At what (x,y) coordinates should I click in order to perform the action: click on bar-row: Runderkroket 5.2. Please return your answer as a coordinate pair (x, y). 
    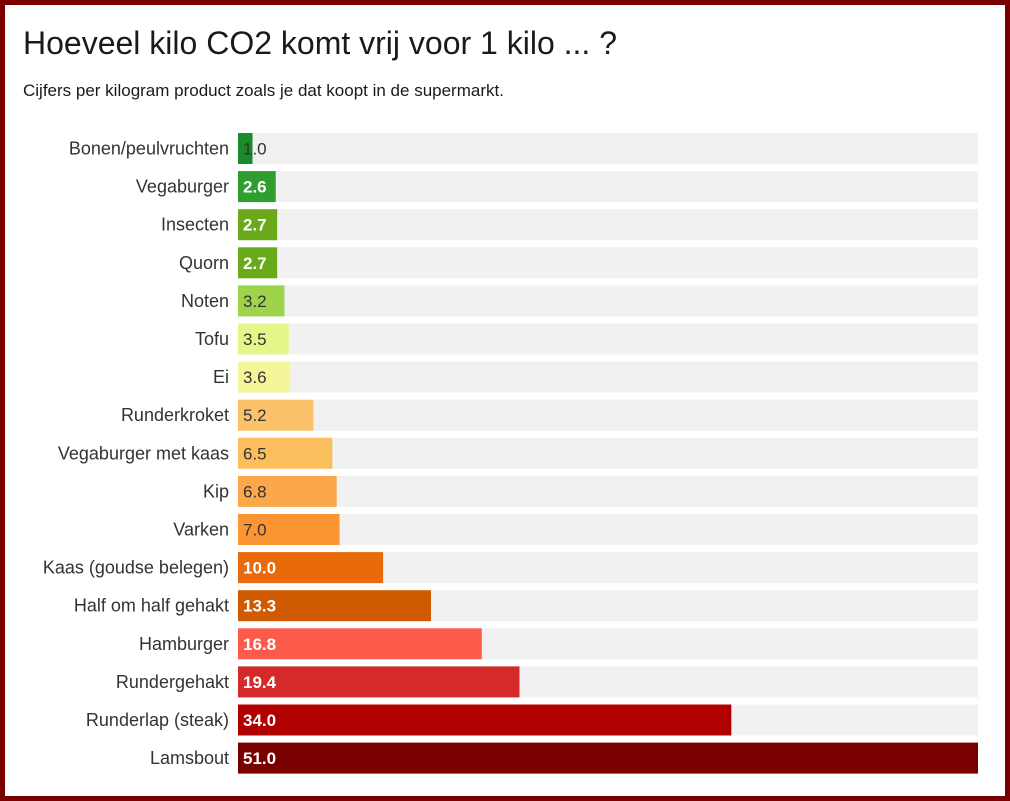
    Looking at the image, I should click on (549, 415).